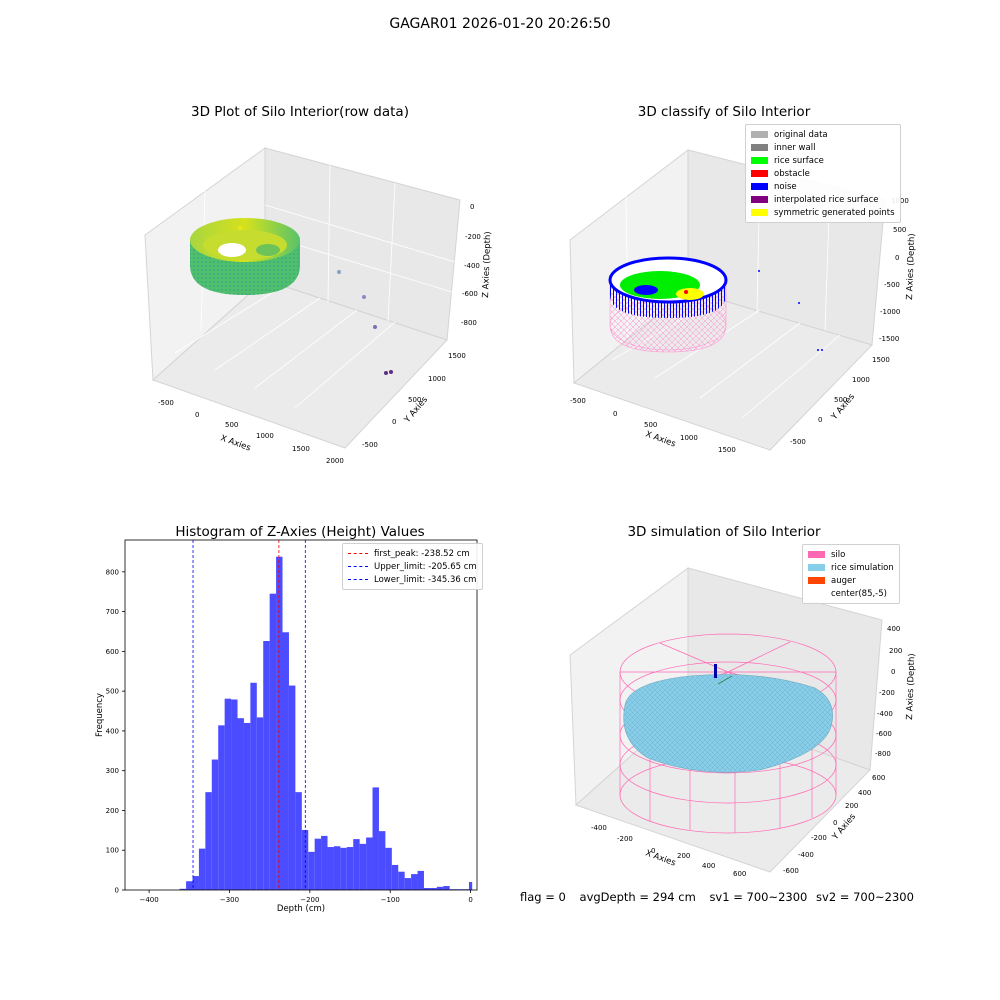  What do you see at coordinates (472, 207) in the screenshot?
I see `raw-ztick: 0` at bounding box center [472, 207].